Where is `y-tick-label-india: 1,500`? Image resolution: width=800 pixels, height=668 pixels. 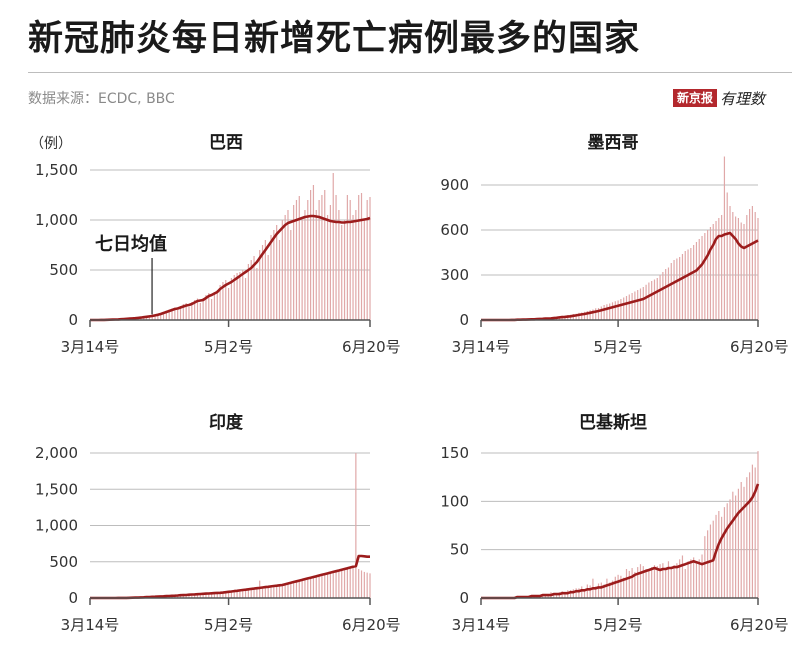 y-tick-label-india: 1,500 is located at coordinates (56, 489).